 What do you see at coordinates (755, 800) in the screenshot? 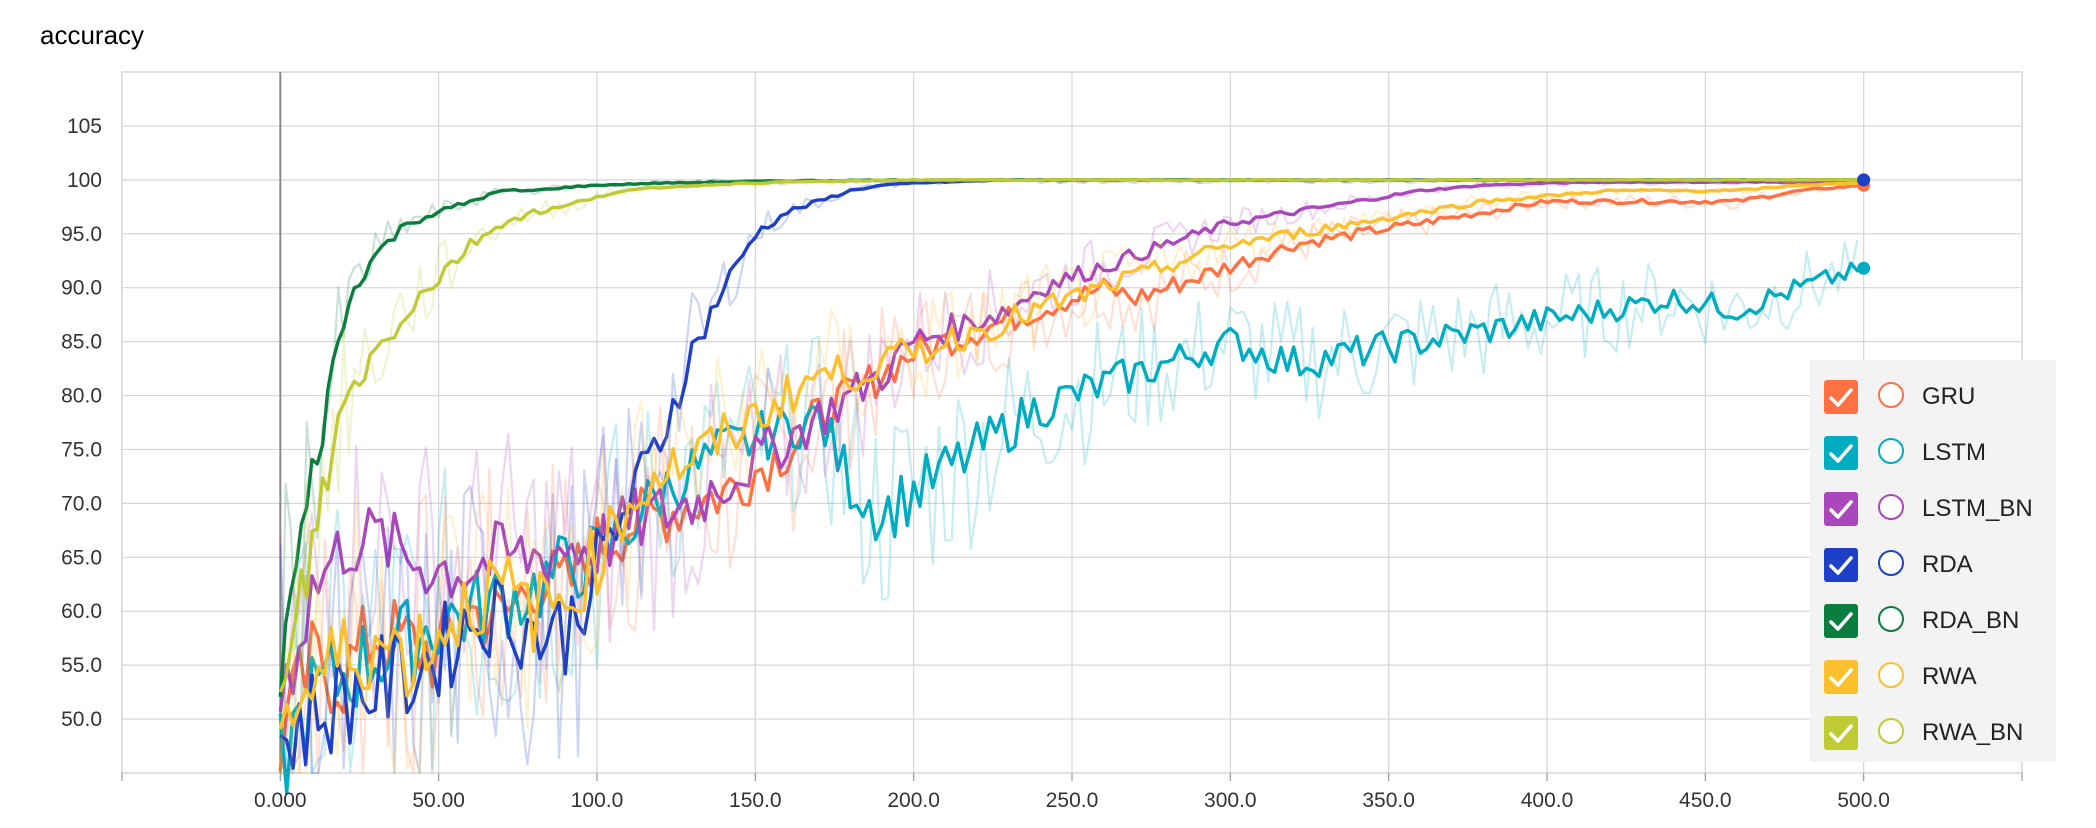
I see `x-tick-label: 150.0` at bounding box center [755, 800].